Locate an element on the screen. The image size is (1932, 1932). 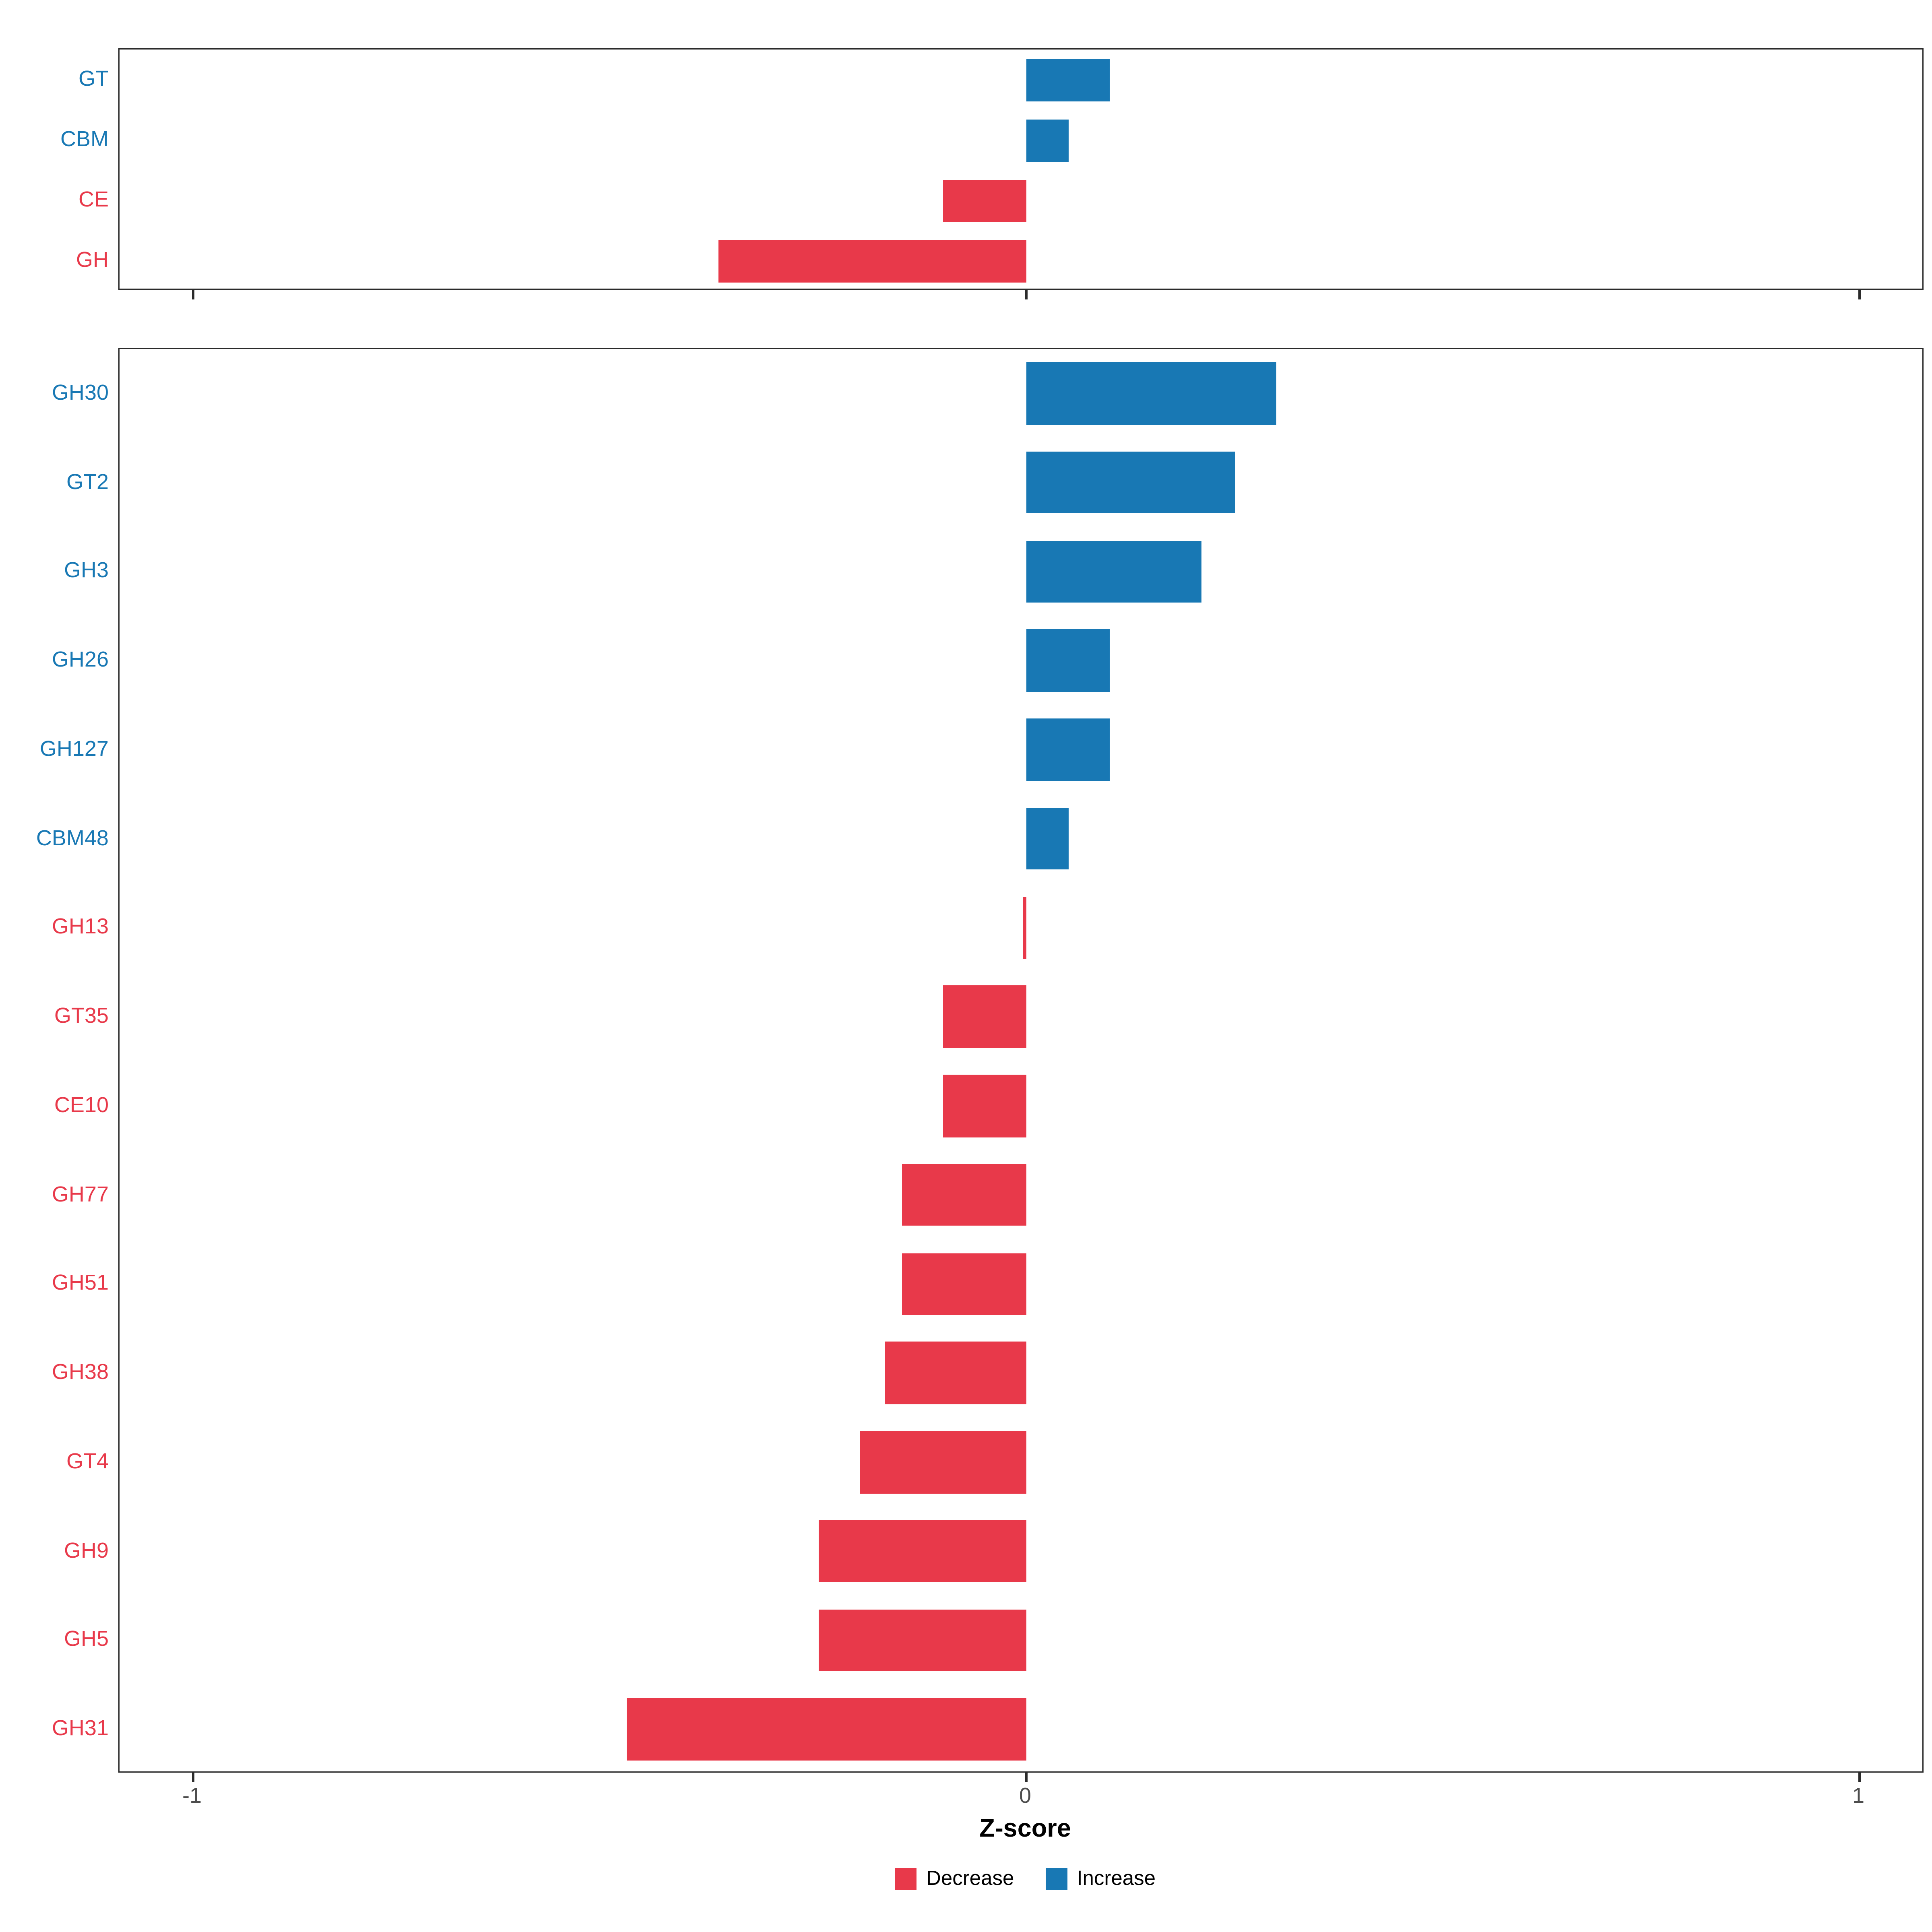
legend-item-decrease: Decrease is located at coordinates (954, 1879).